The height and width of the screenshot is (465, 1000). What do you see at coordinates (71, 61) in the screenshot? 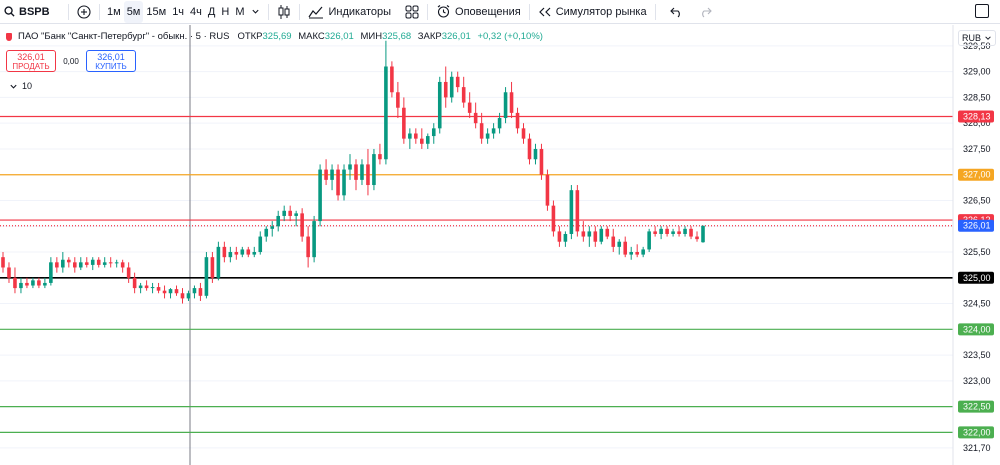
I see `spread-value: 0,00` at bounding box center [71, 61].